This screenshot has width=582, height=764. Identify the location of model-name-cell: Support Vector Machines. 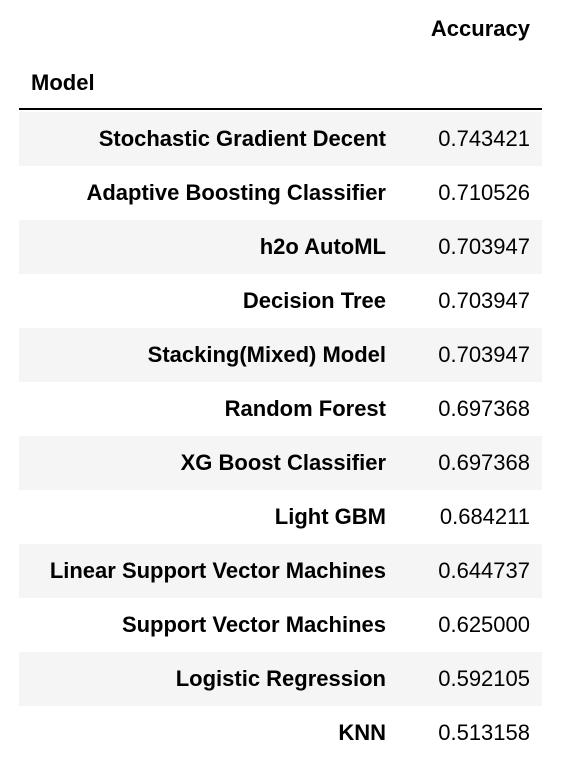
(253, 624).